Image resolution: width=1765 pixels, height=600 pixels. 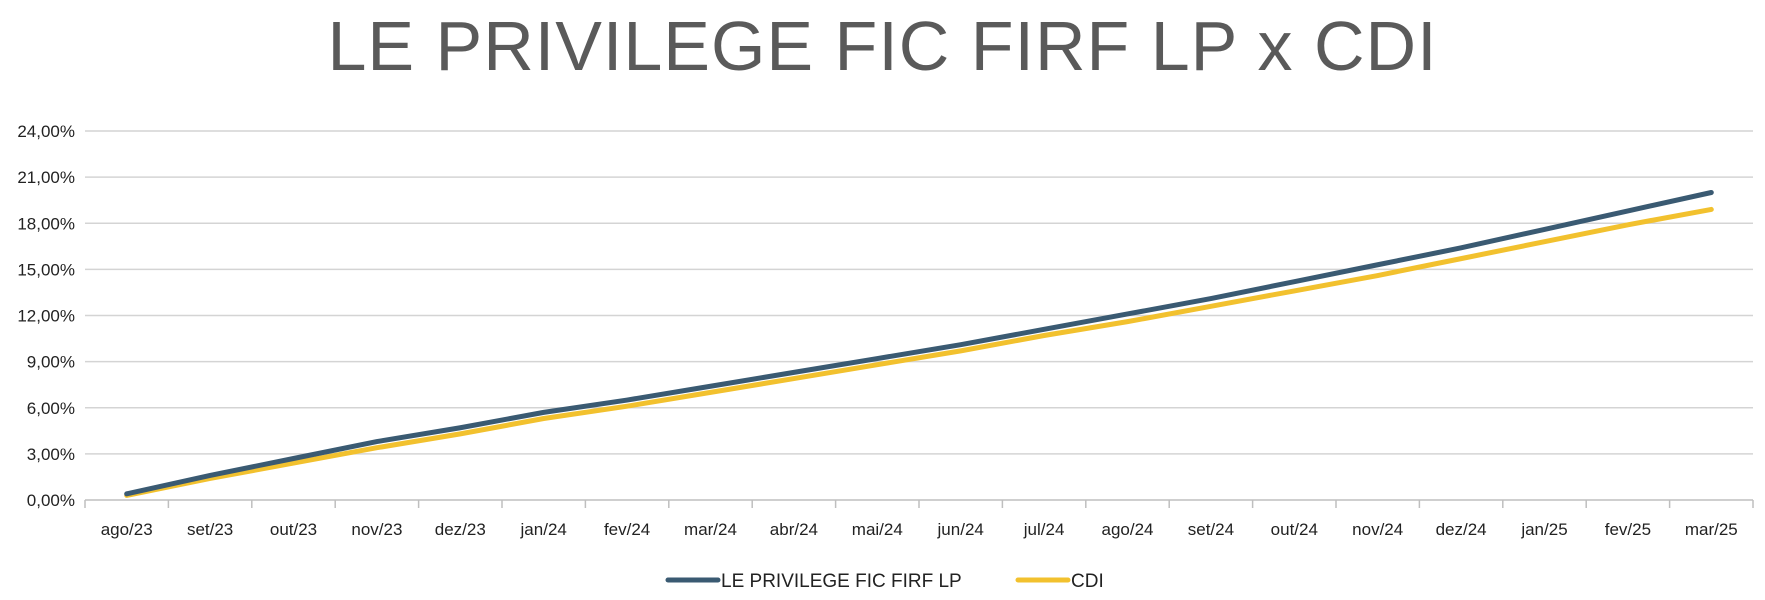 What do you see at coordinates (1128, 529) in the screenshot?
I see `x-tick-label: ago/24` at bounding box center [1128, 529].